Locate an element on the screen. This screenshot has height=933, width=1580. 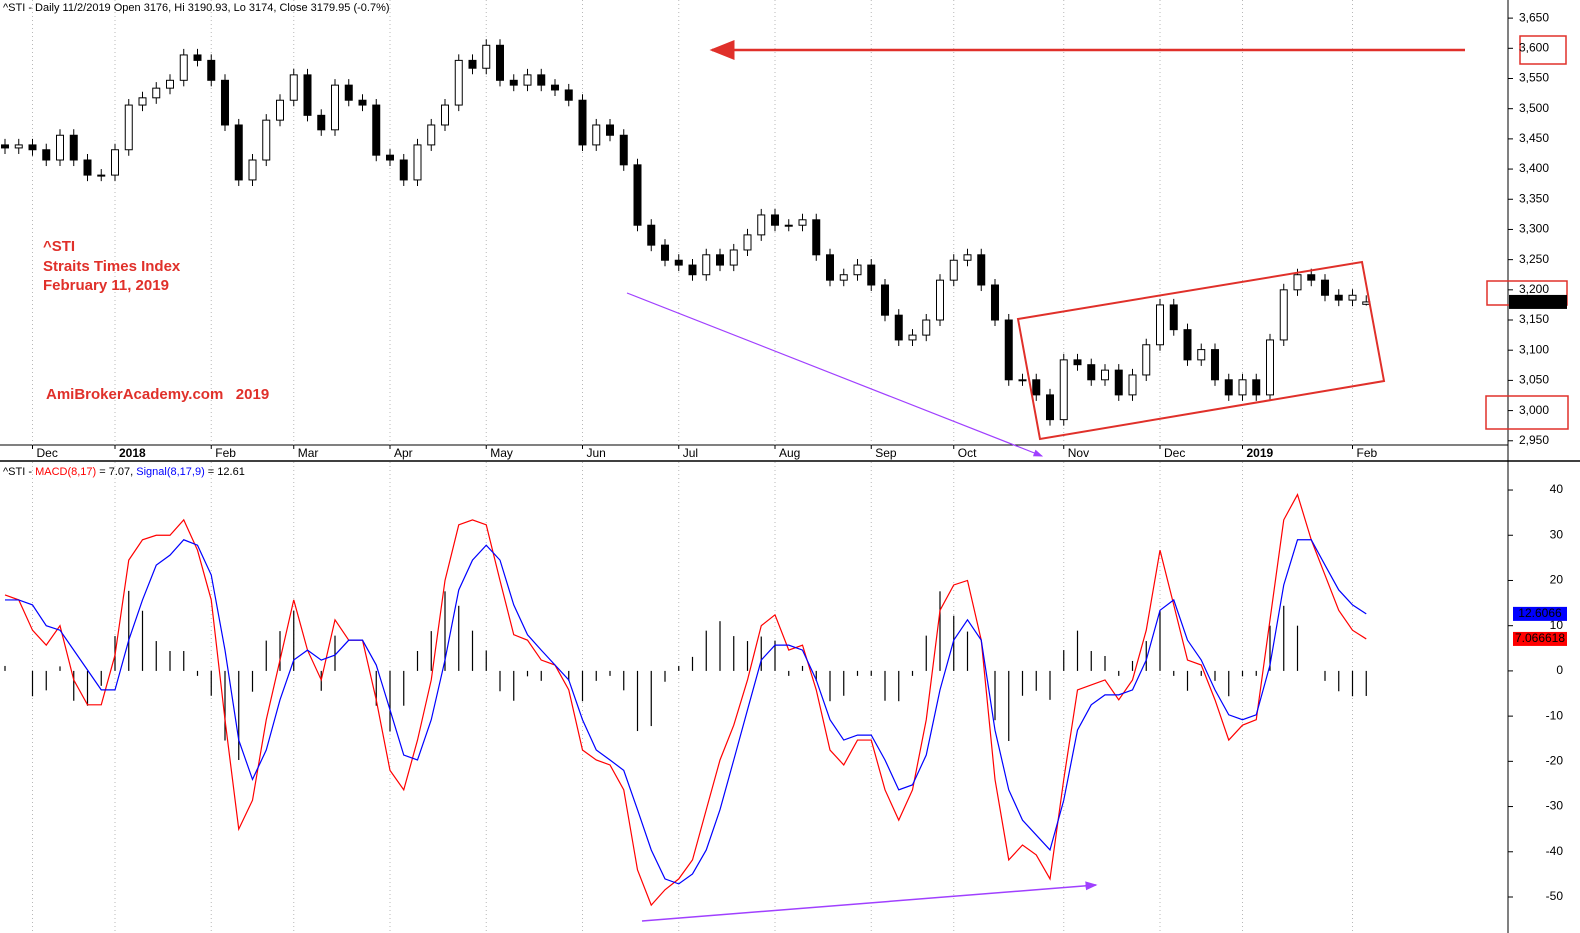
y-tick-label: -30 is located at coordinates (1555, 806).